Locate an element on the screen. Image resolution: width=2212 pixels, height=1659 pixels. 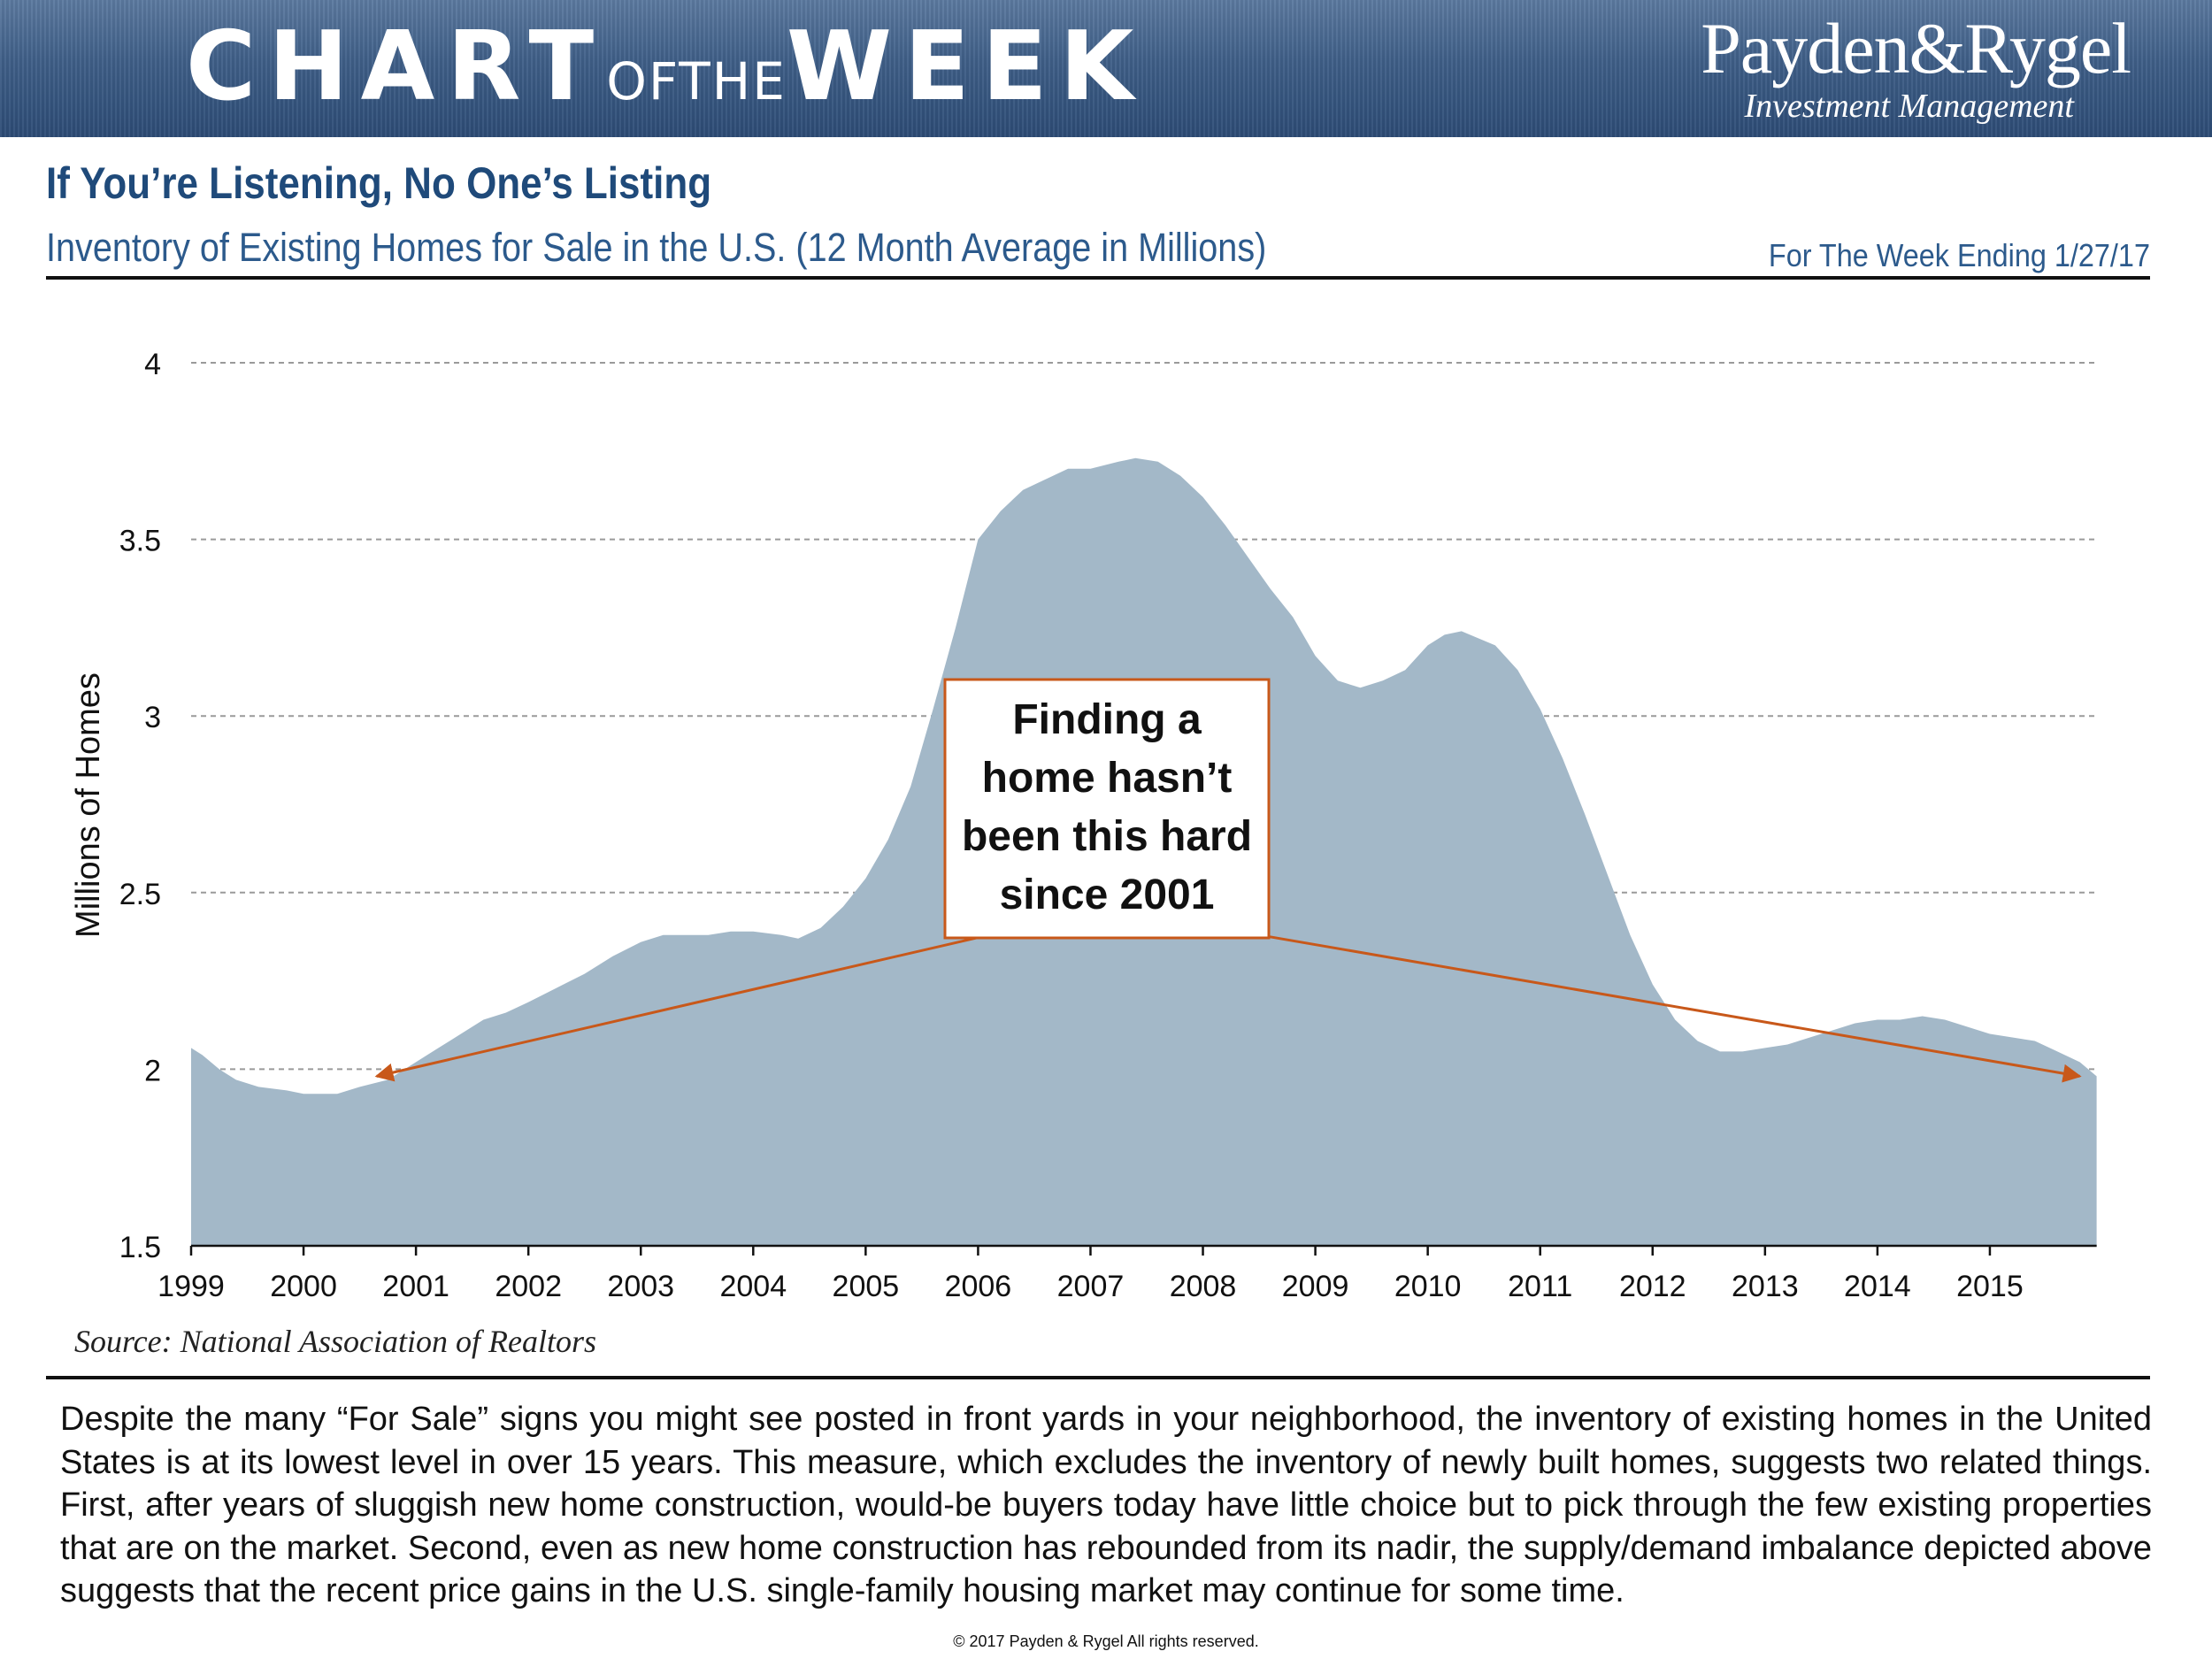
annotation-arrow-left is located at coordinates (682, 1008).